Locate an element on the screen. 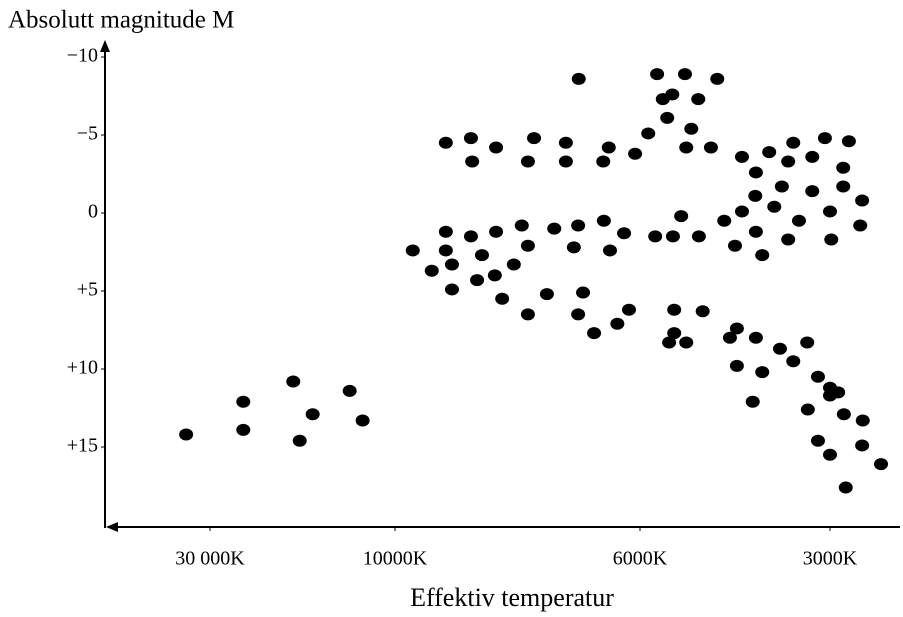 This screenshot has width=903, height=617. y-tick-label: −5 is located at coordinates (87, 134).